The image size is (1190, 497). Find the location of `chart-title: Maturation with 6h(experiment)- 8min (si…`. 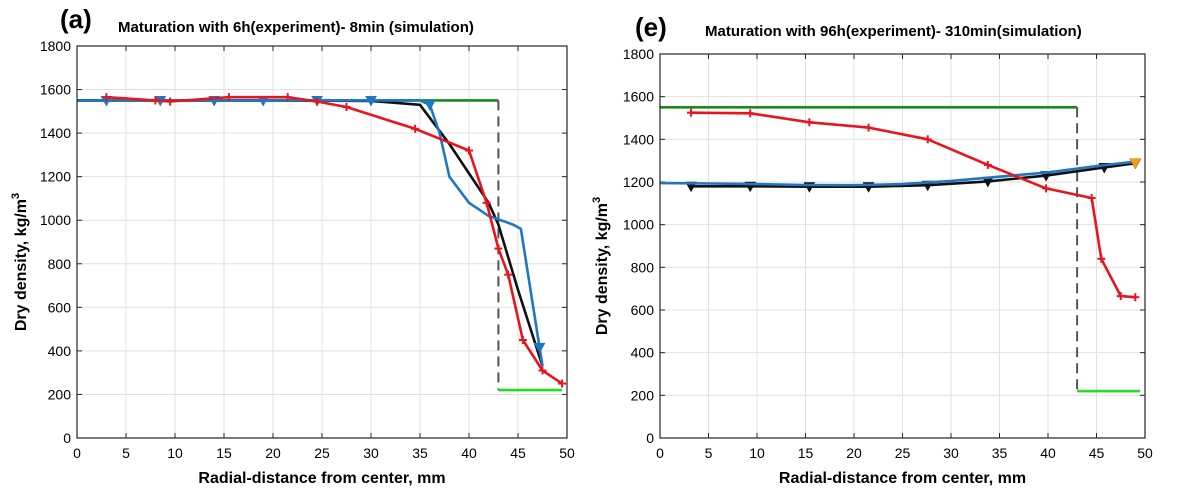

chart-title: Maturation with 6h(experiment)- 8min (si… is located at coordinates (296, 27).